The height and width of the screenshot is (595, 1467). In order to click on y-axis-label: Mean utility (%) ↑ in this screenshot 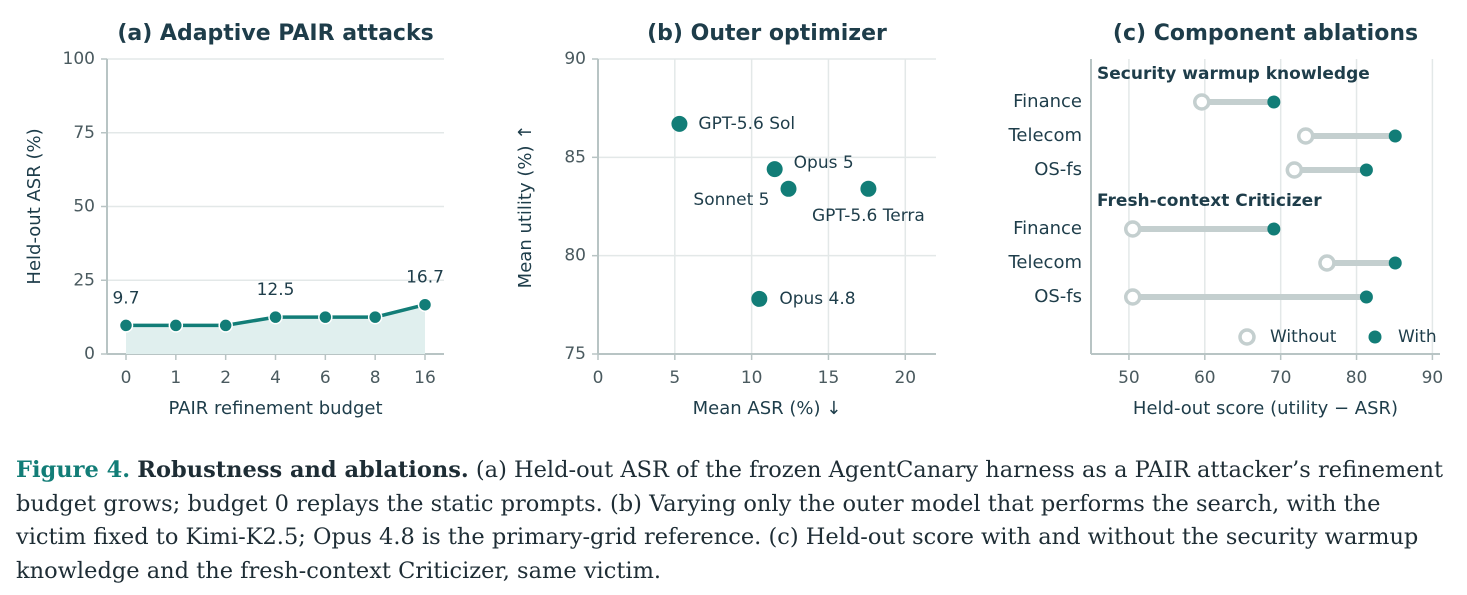, I will do `click(525, 207)`.